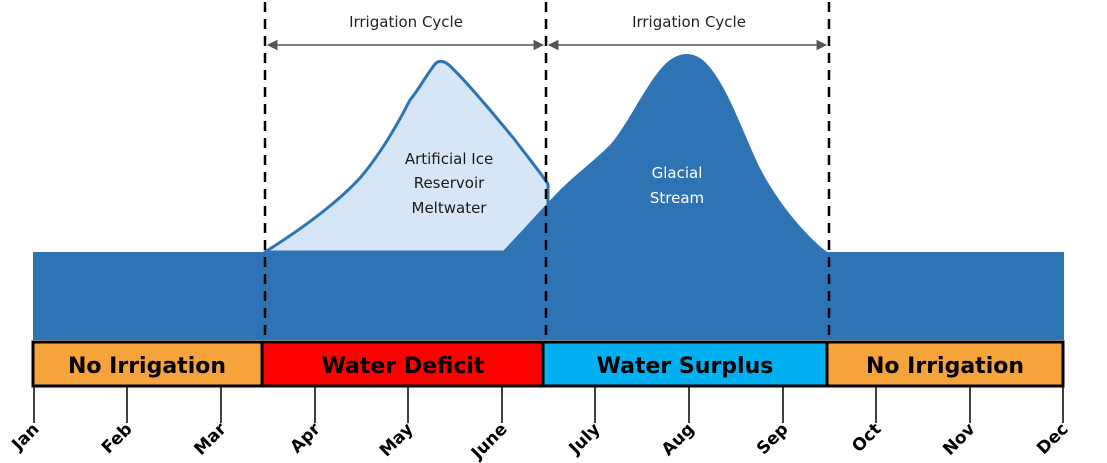  Describe the element at coordinates (405, 32) in the screenshot. I see `irrigation-cycle-1: Irrigation Cycle` at that location.